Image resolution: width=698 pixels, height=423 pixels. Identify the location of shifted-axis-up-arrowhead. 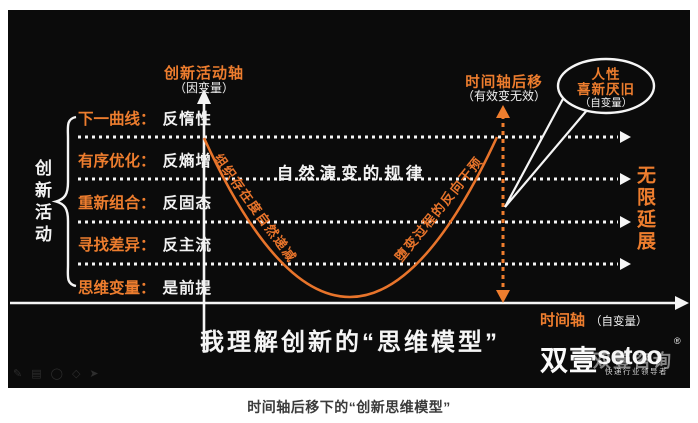
(503, 111).